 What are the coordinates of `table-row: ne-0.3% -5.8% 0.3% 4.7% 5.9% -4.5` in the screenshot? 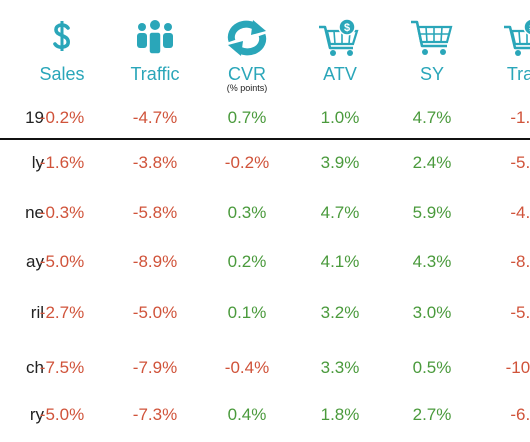 It's located at (265, 213).